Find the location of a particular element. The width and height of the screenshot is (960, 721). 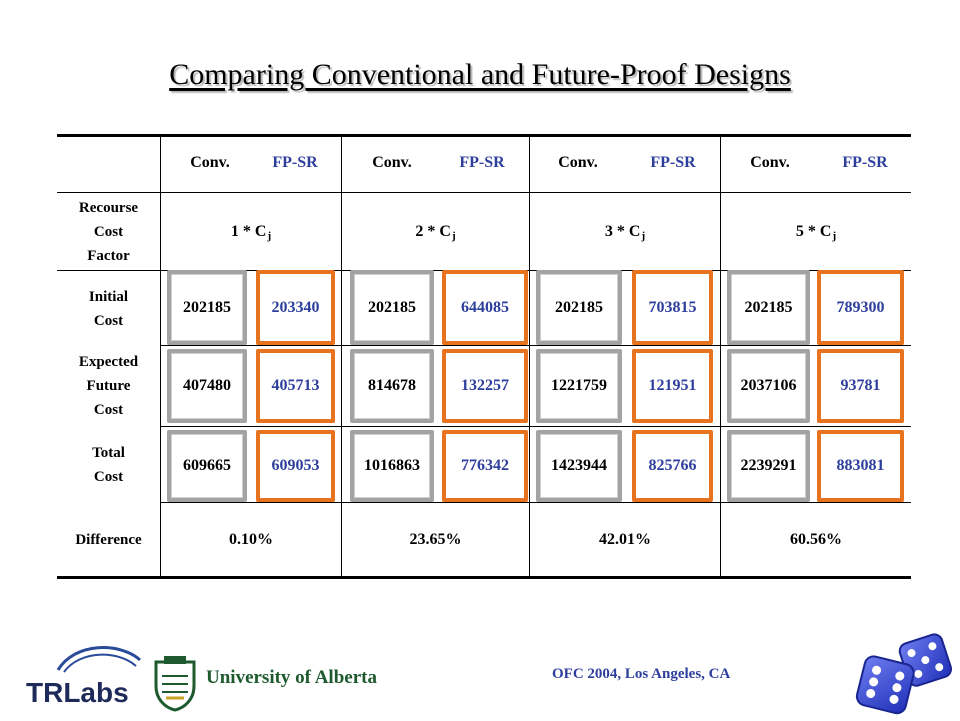

total-cost-conv: 1016863 is located at coordinates (392, 465).